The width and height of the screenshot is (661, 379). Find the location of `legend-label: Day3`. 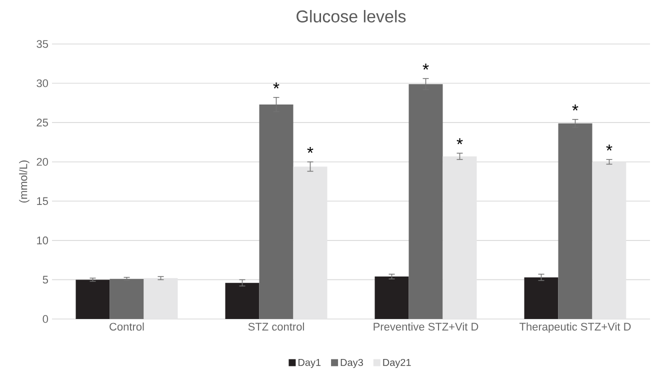

legend-label: Day3 is located at coordinates (351, 363).